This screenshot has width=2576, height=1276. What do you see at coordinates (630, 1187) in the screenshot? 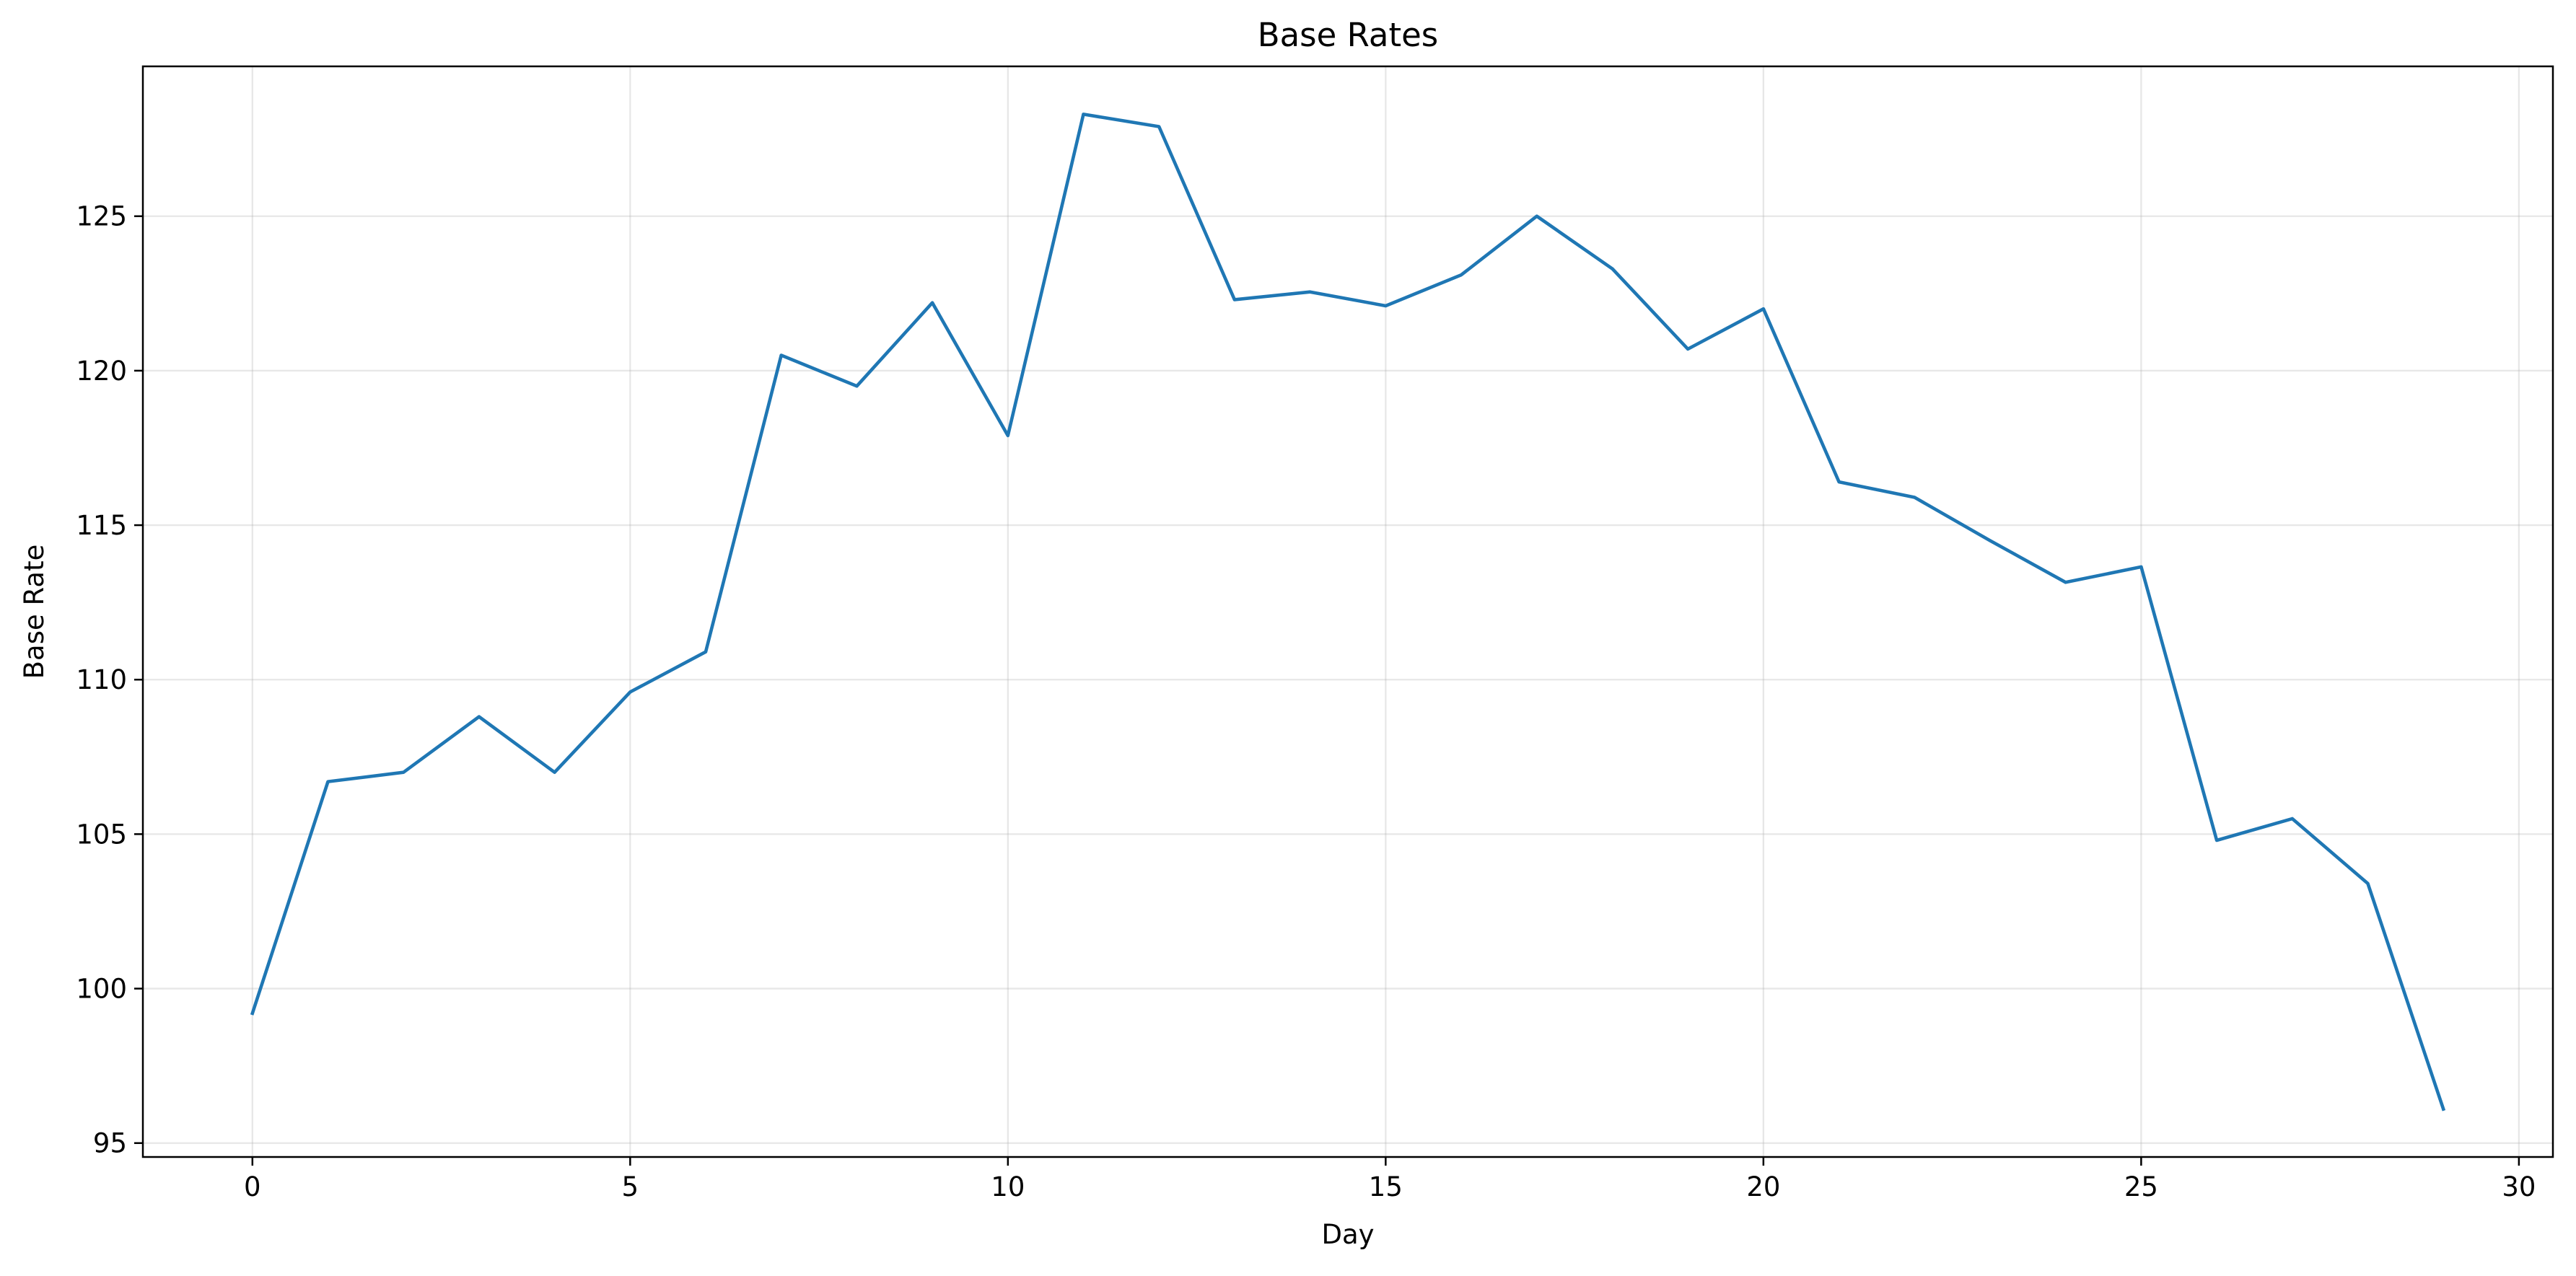
I see `x-tick-label: 5` at bounding box center [630, 1187].